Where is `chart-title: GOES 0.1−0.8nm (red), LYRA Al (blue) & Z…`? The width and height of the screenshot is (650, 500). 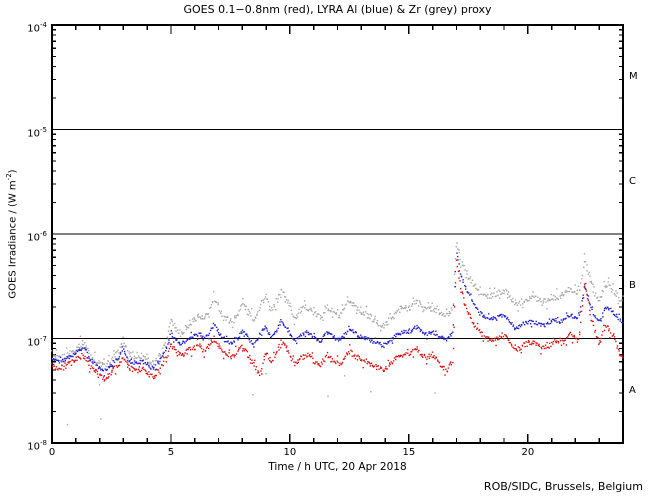
chart-title: GOES 0.1−0.8nm (red), LYRA Al (blue) & Z… is located at coordinates (337, 9).